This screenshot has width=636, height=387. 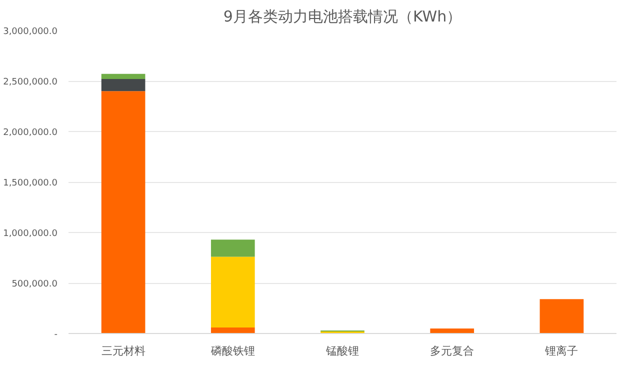 I want to click on x-tick-label: 磷酸铁锂, so click(x=232, y=351).